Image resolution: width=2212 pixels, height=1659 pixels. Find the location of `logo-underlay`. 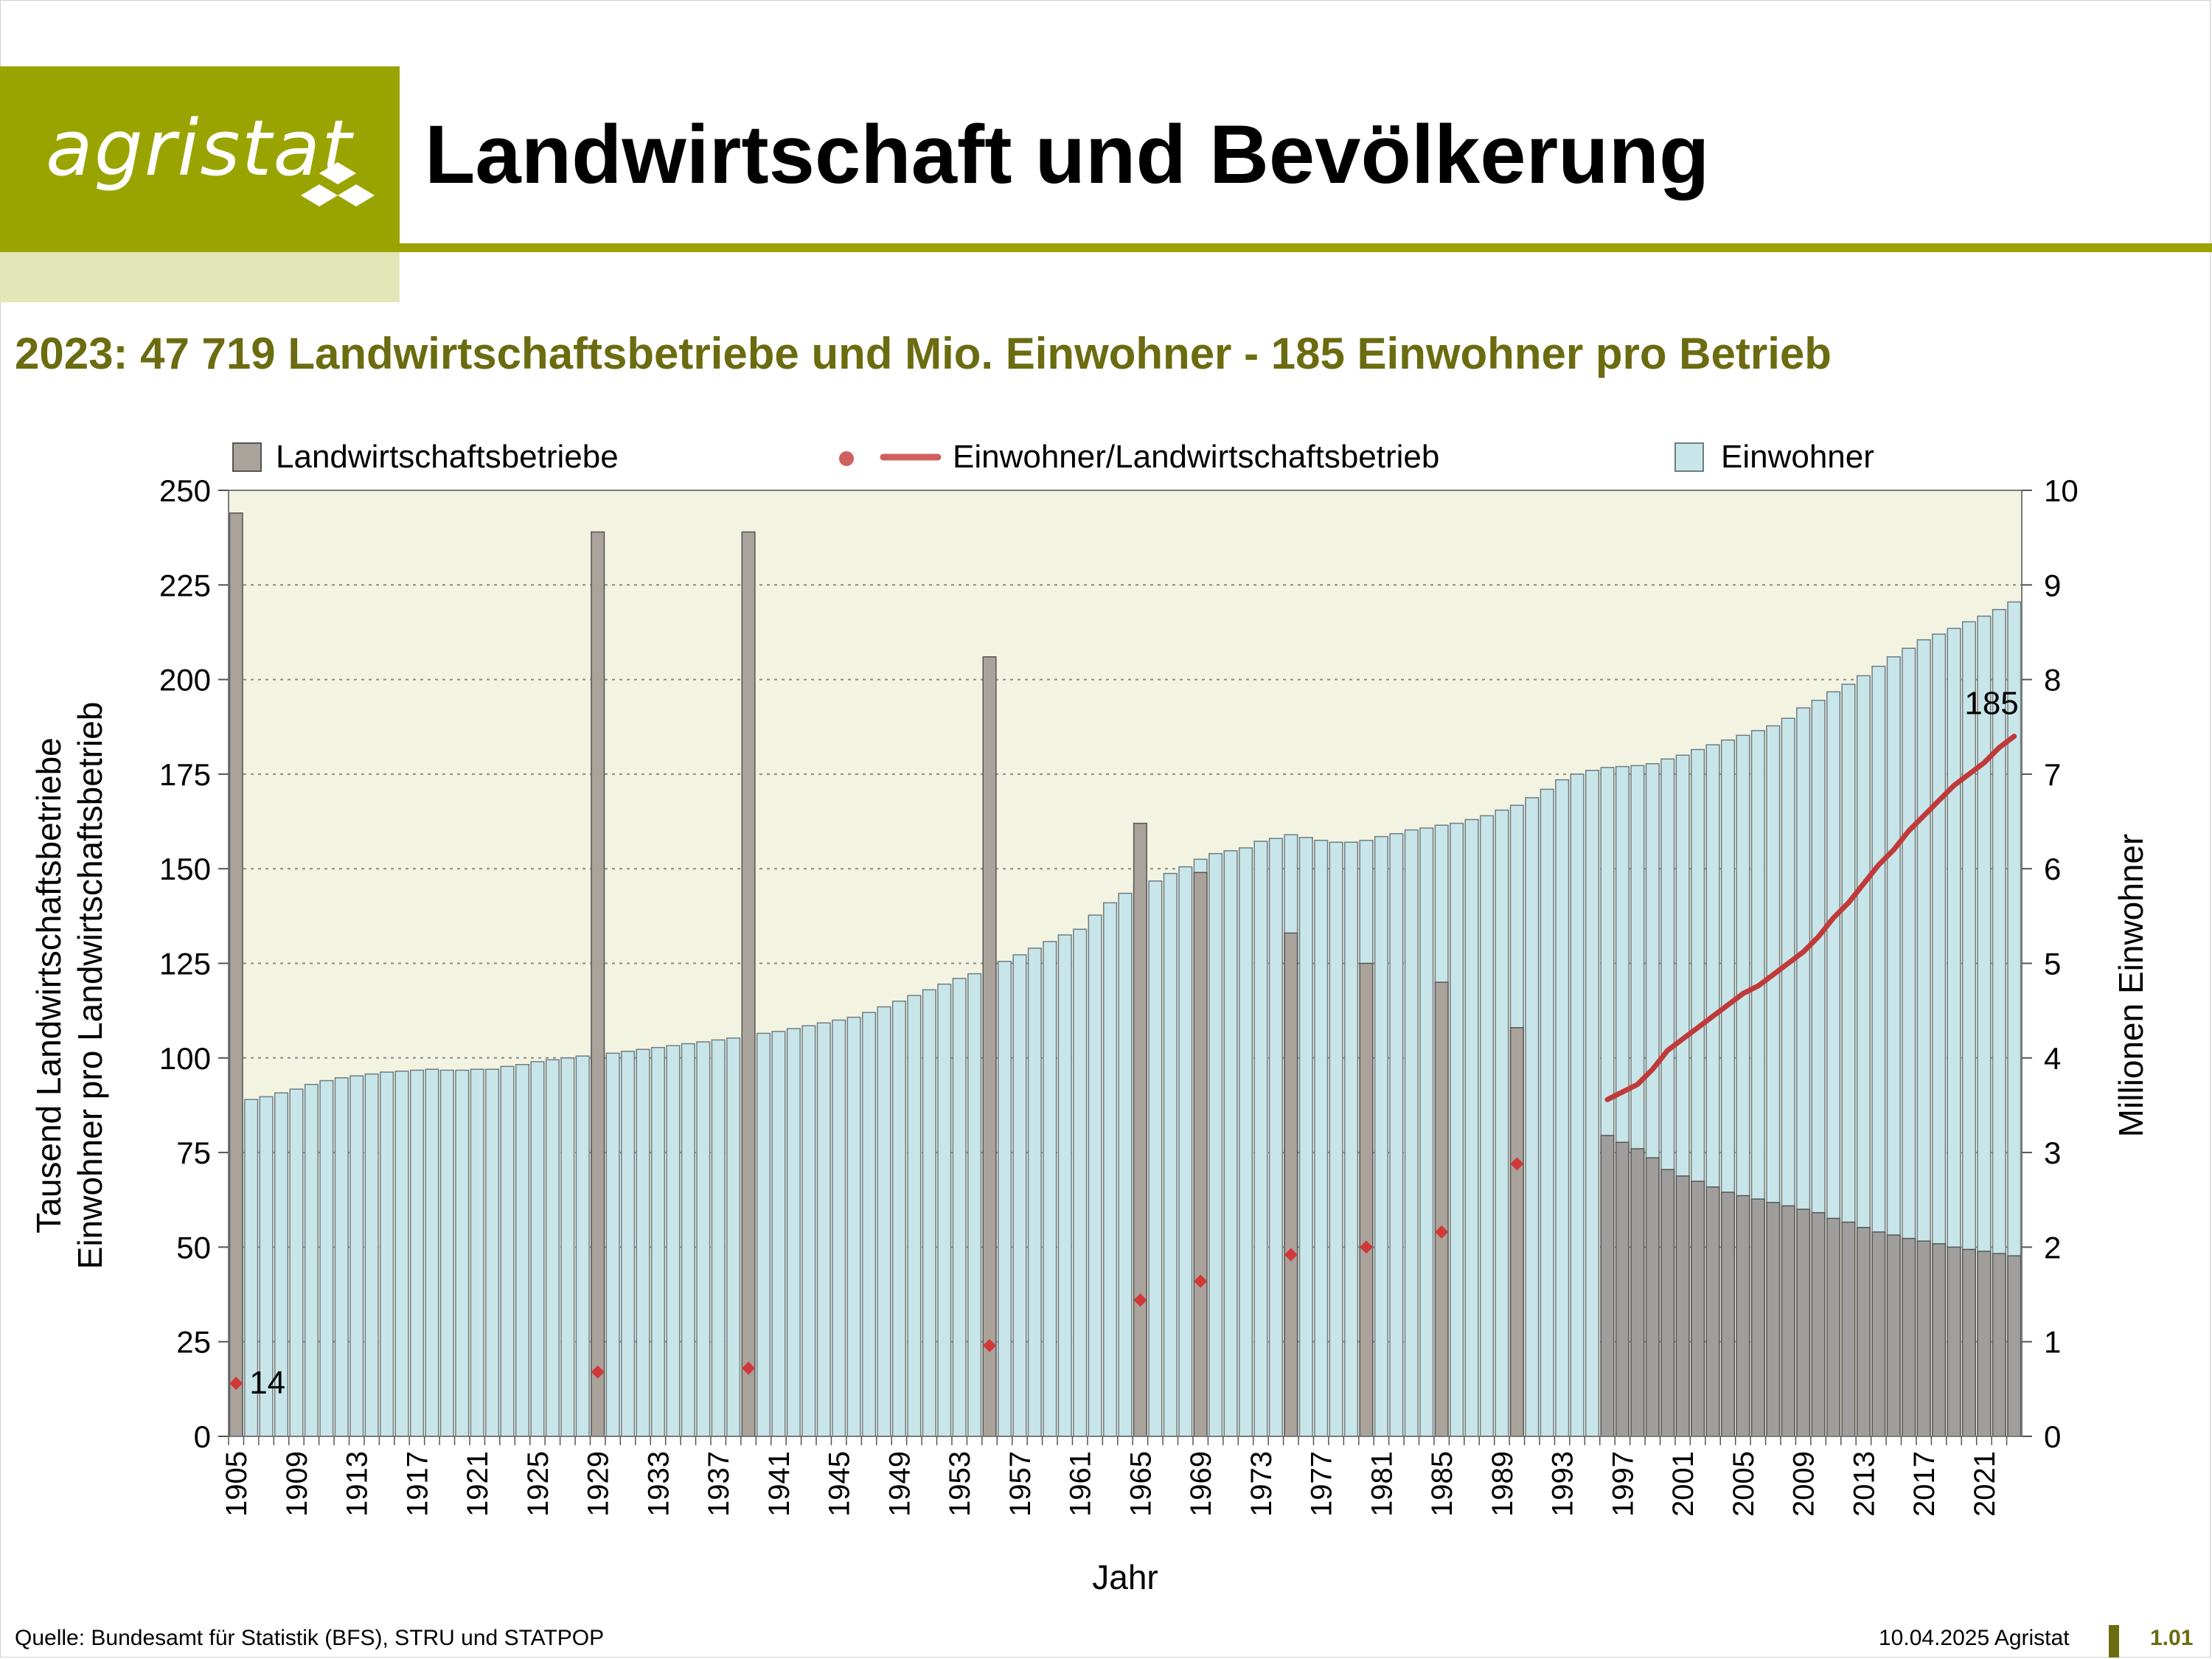

logo-underlay is located at coordinates (200, 277).